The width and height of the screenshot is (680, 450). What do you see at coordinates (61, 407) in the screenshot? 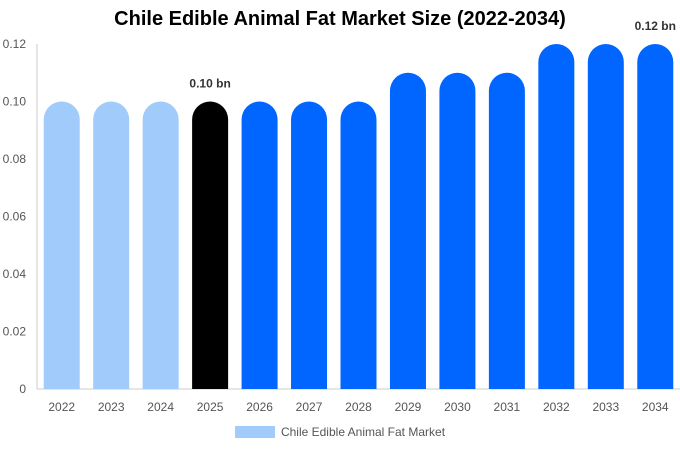
I see `x-tick-label: 2022` at bounding box center [61, 407].